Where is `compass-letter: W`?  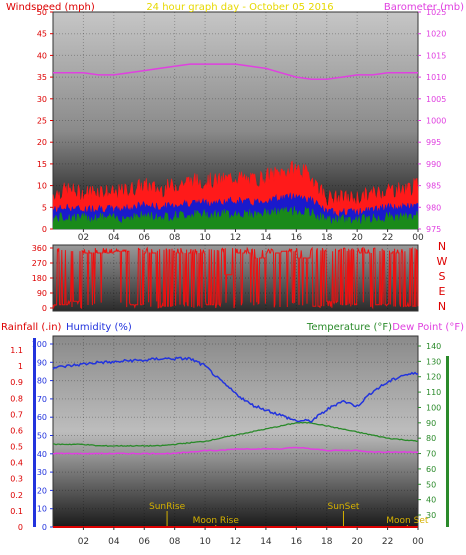 compass-letter: W is located at coordinates (442, 261).